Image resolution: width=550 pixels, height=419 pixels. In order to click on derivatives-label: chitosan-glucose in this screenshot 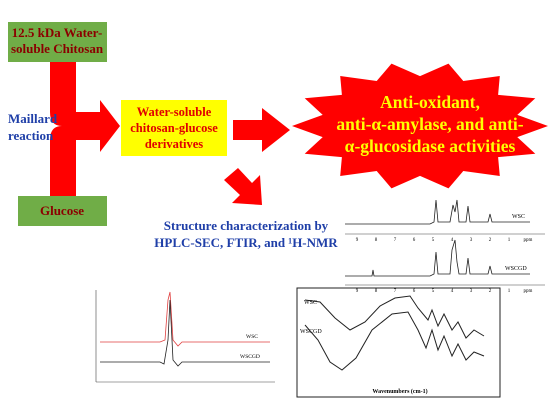, I will do `click(174, 128)`.